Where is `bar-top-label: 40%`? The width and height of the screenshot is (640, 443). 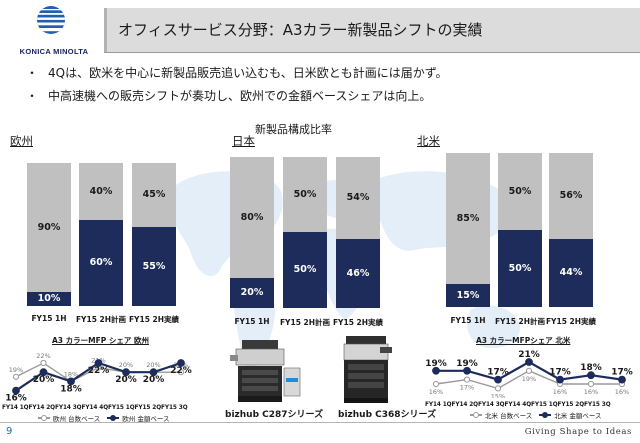 bar-top-label: 40% is located at coordinates (101, 191).